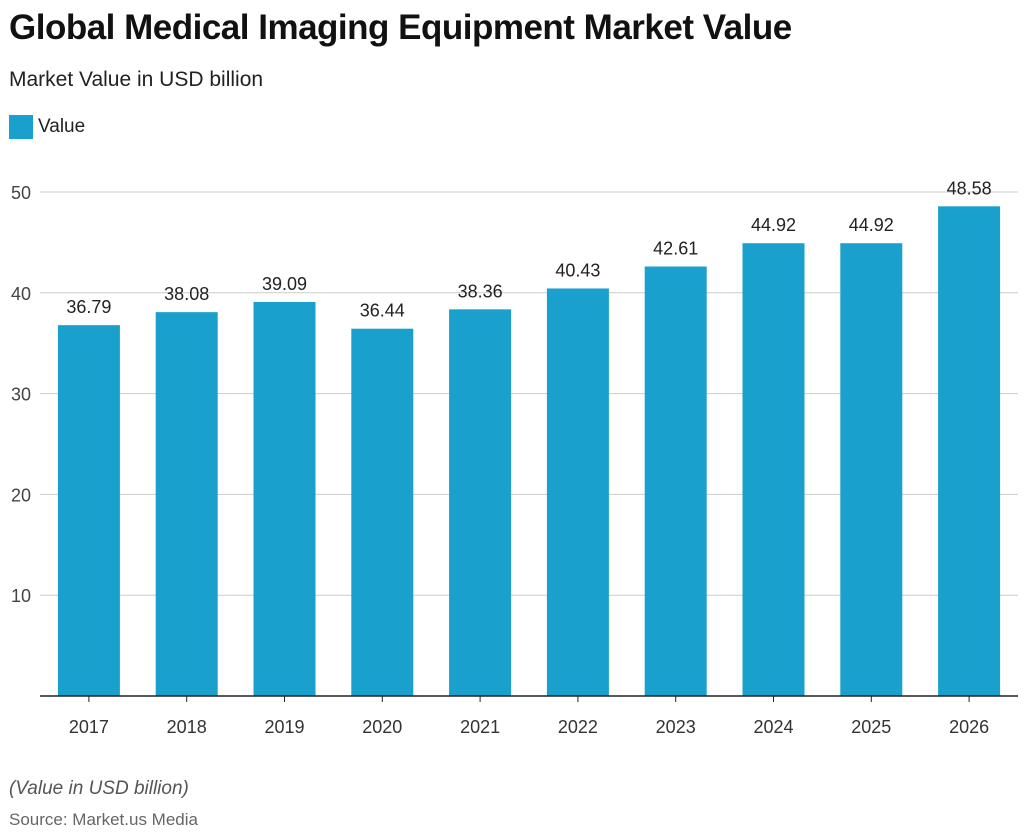  I want to click on legend-label: Value, so click(62, 126).